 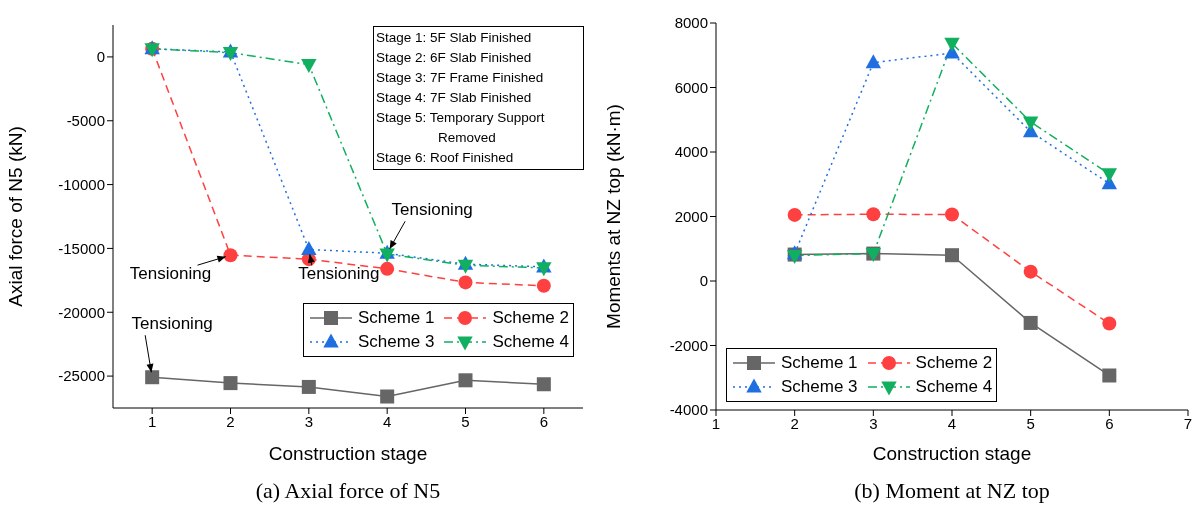 What do you see at coordinates (691, 87) in the screenshot?
I see `y-tick-label: 6000` at bounding box center [691, 87].